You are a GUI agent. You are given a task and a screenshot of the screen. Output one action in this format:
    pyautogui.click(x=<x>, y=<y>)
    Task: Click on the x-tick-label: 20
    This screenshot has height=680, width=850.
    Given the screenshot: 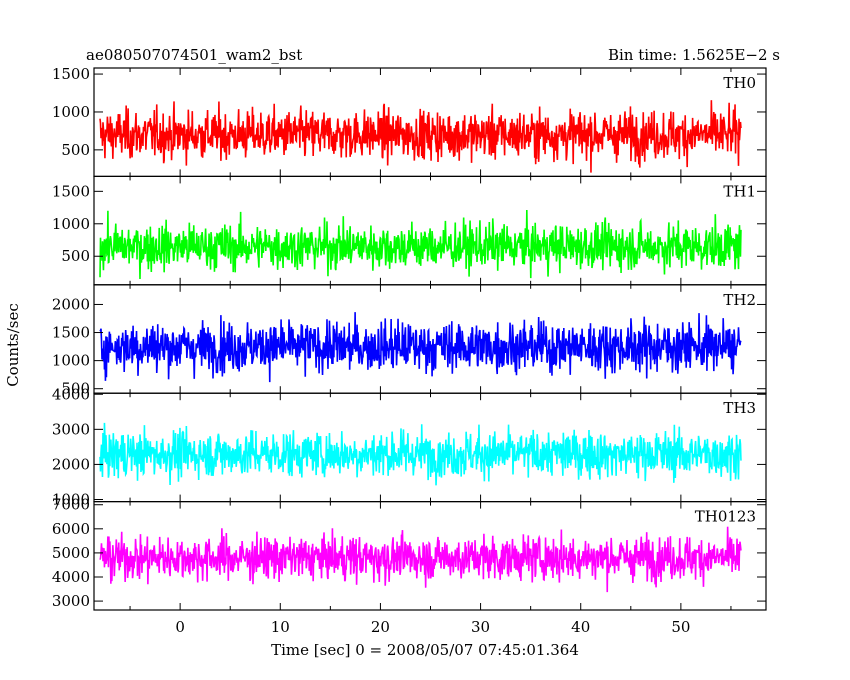 What is the action you would take?
    pyautogui.click(x=380, y=627)
    